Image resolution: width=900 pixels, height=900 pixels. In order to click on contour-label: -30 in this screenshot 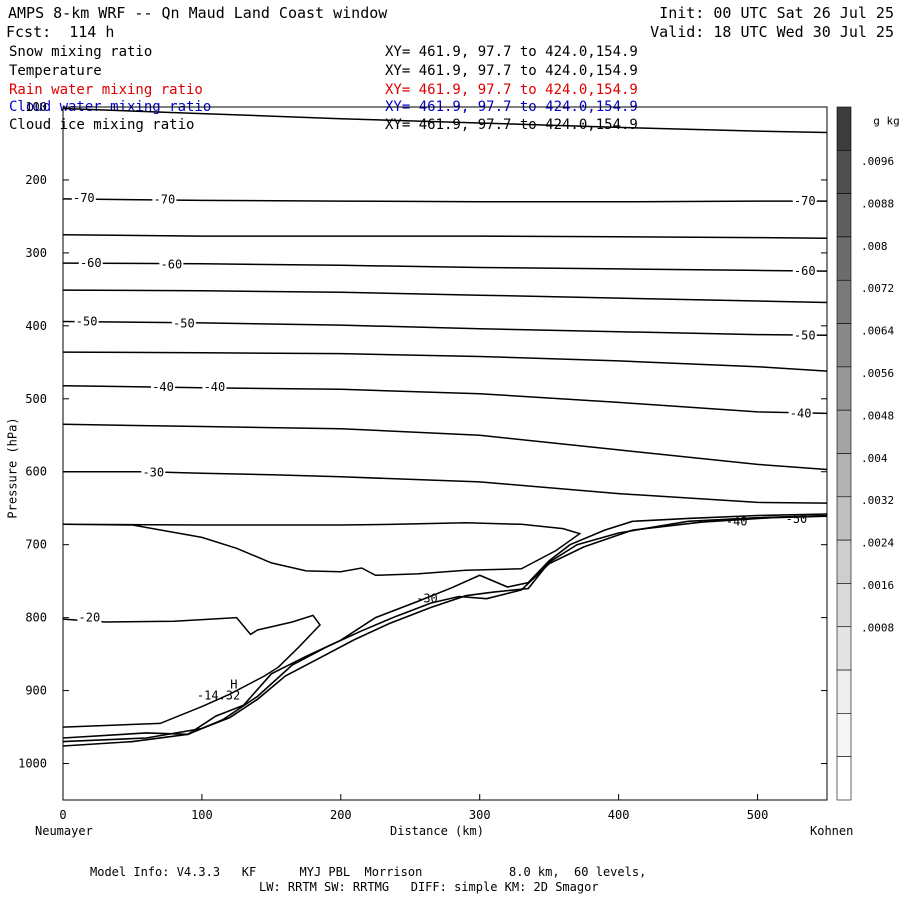, I will do `click(153, 472)`.